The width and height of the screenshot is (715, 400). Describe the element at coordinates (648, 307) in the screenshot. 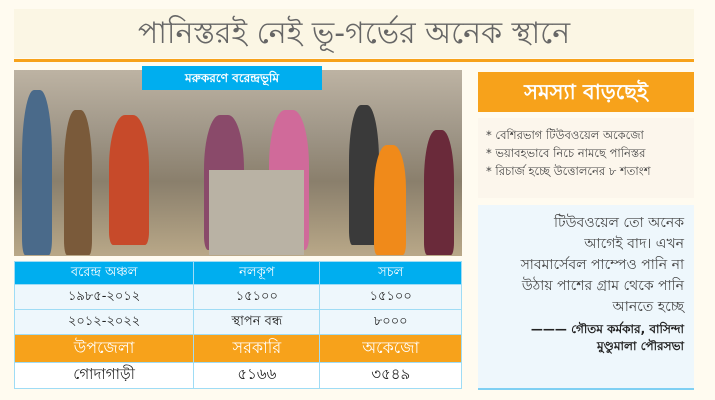

I see `quote-line: আনতে হচ্ছে` at that location.